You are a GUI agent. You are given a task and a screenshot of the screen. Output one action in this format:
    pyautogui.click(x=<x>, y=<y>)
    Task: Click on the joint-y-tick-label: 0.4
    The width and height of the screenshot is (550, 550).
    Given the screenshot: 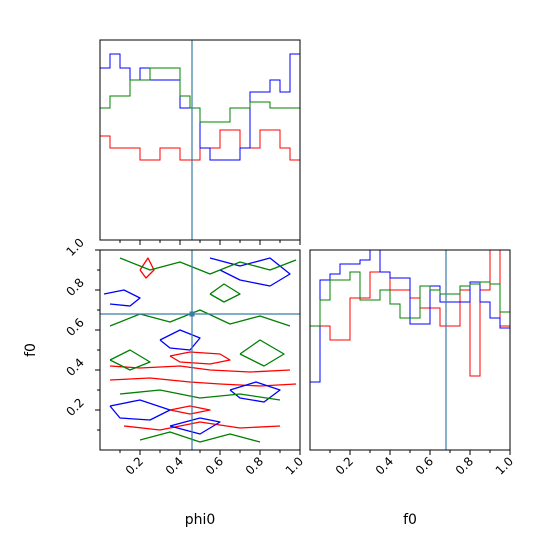 What is the action you would take?
    pyautogui.click(x=74, y=366)
    